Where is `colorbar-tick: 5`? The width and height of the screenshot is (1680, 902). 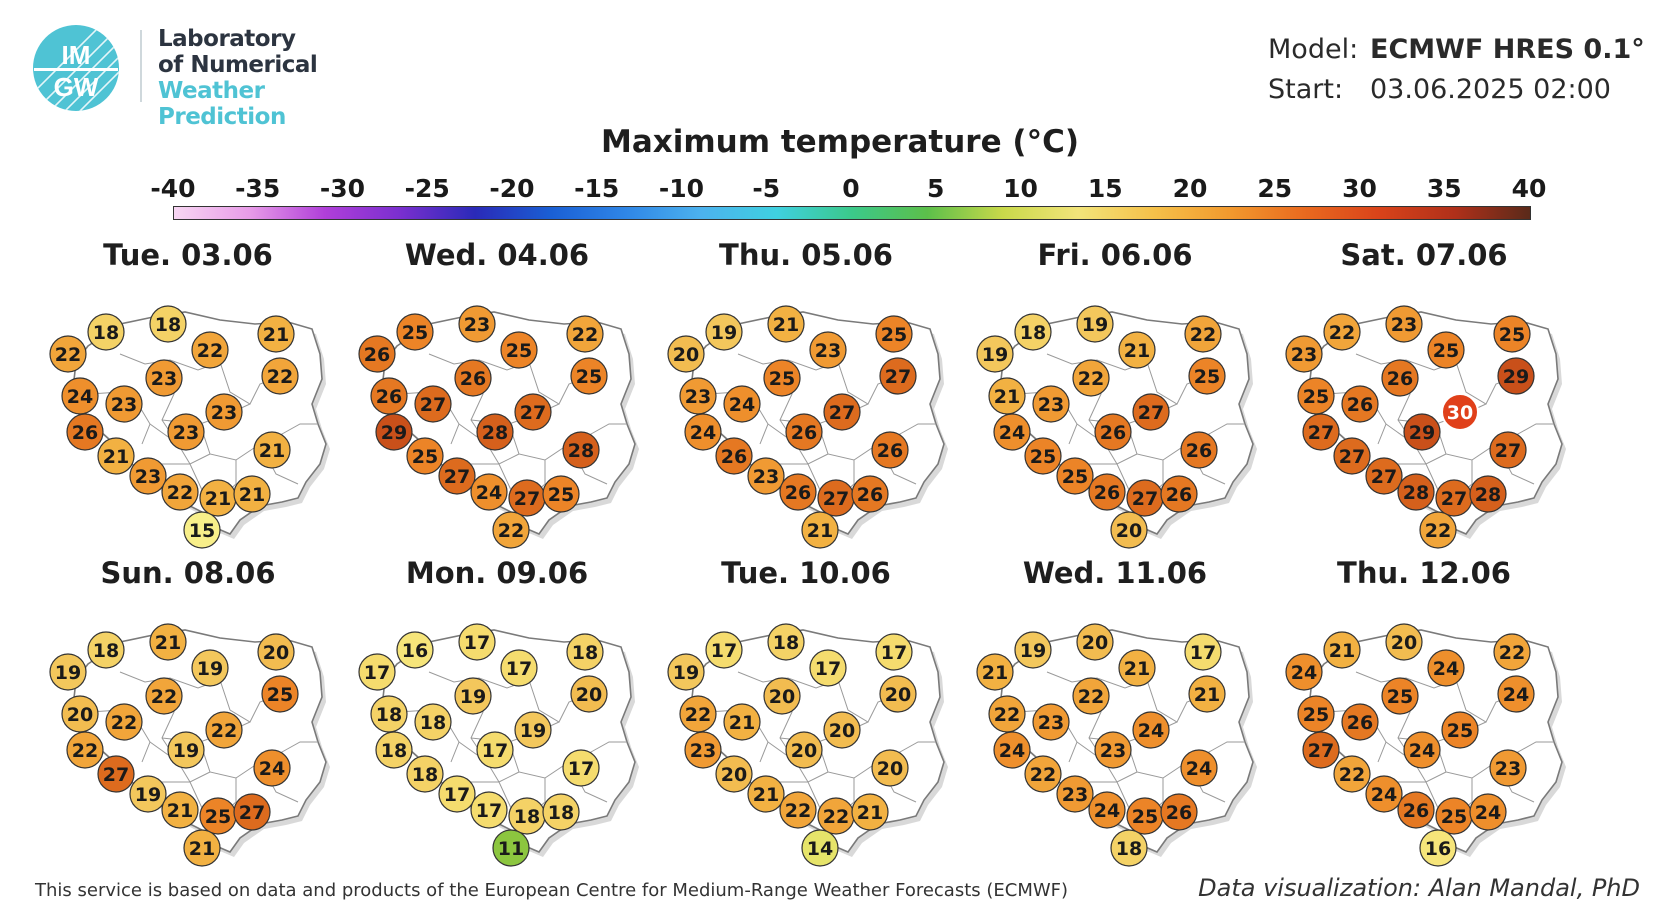 colorbar-tick: 5 is located at coordinates (936, 188).